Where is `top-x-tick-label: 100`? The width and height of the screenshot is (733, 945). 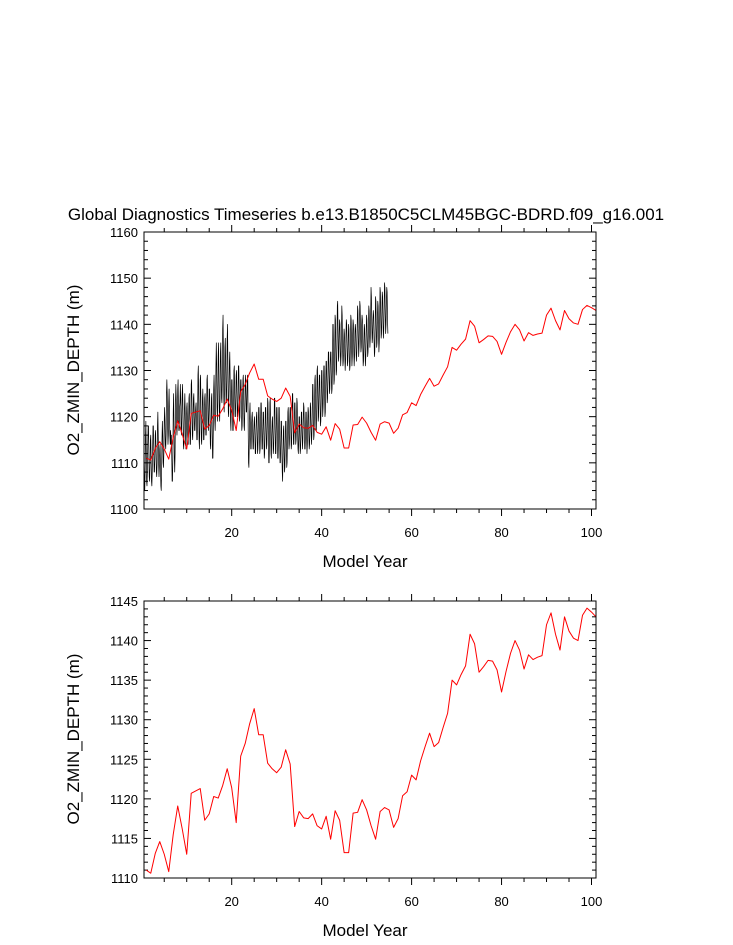 top-x-tick-label: 100 is located at coordinates (592, 532).